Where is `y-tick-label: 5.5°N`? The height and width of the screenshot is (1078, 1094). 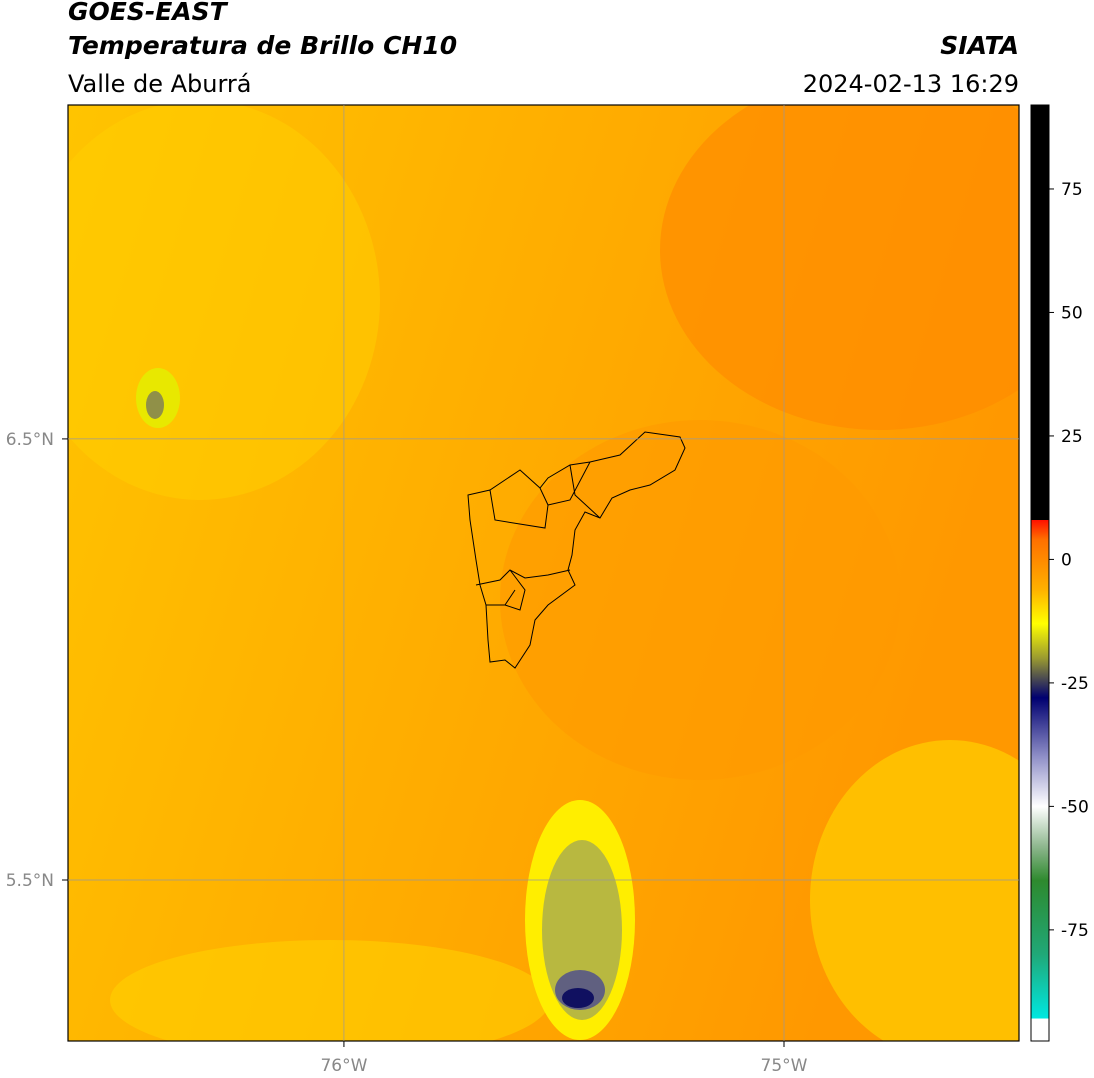
y-tick-label: 5.5°N is located at coordinates (30, 881).